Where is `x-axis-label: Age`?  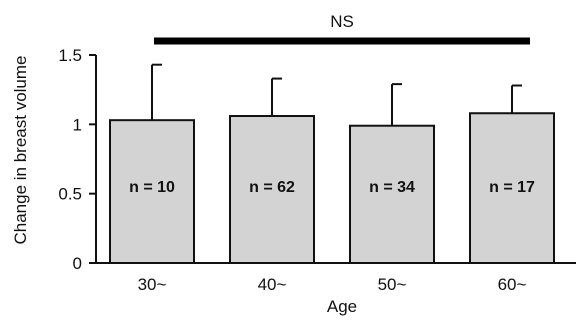 x-axis-label: Age is located at coordinates (342, 306).